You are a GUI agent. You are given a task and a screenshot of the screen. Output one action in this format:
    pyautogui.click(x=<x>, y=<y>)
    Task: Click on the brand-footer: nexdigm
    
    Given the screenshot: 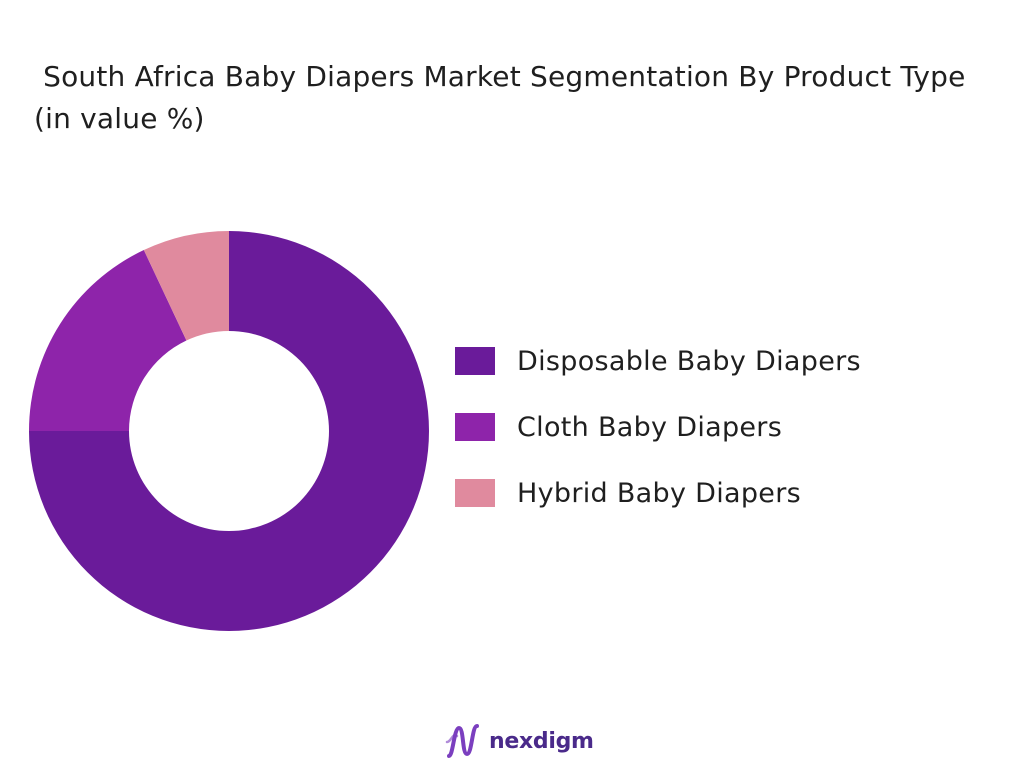 What is the action you would take?
    pyautogui.click(x=519, y=741)
    